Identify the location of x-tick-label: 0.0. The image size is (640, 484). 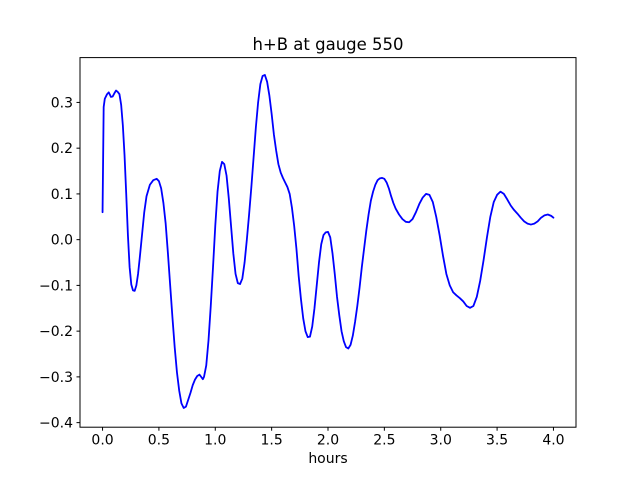
(102, 441).